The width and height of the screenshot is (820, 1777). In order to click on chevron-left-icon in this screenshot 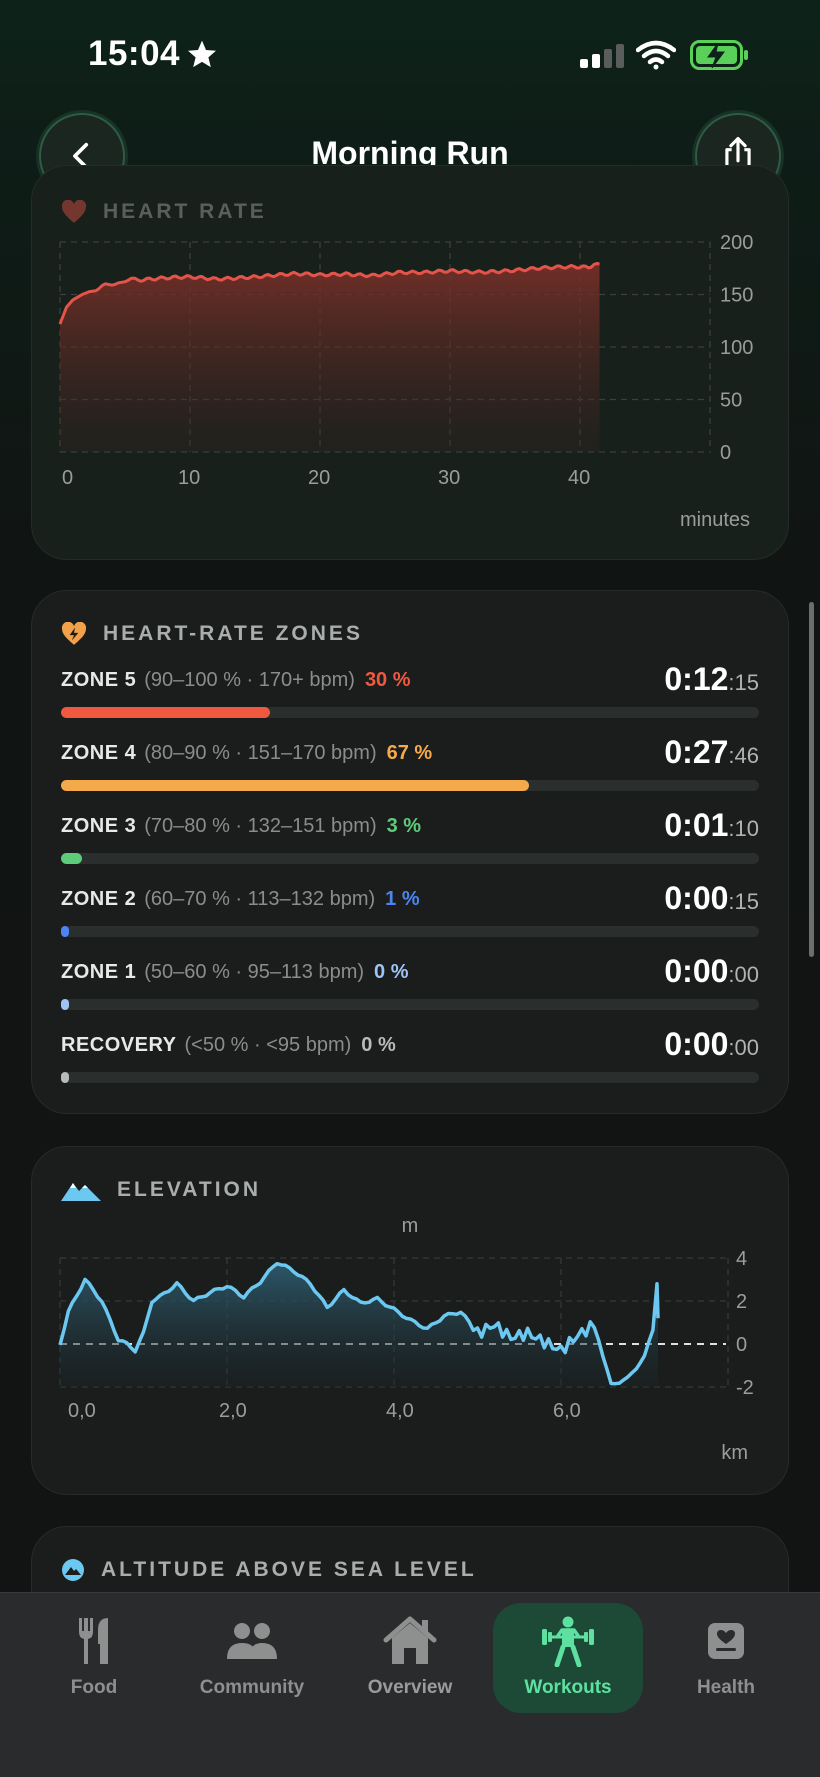, I will do `click(81, 156)`.